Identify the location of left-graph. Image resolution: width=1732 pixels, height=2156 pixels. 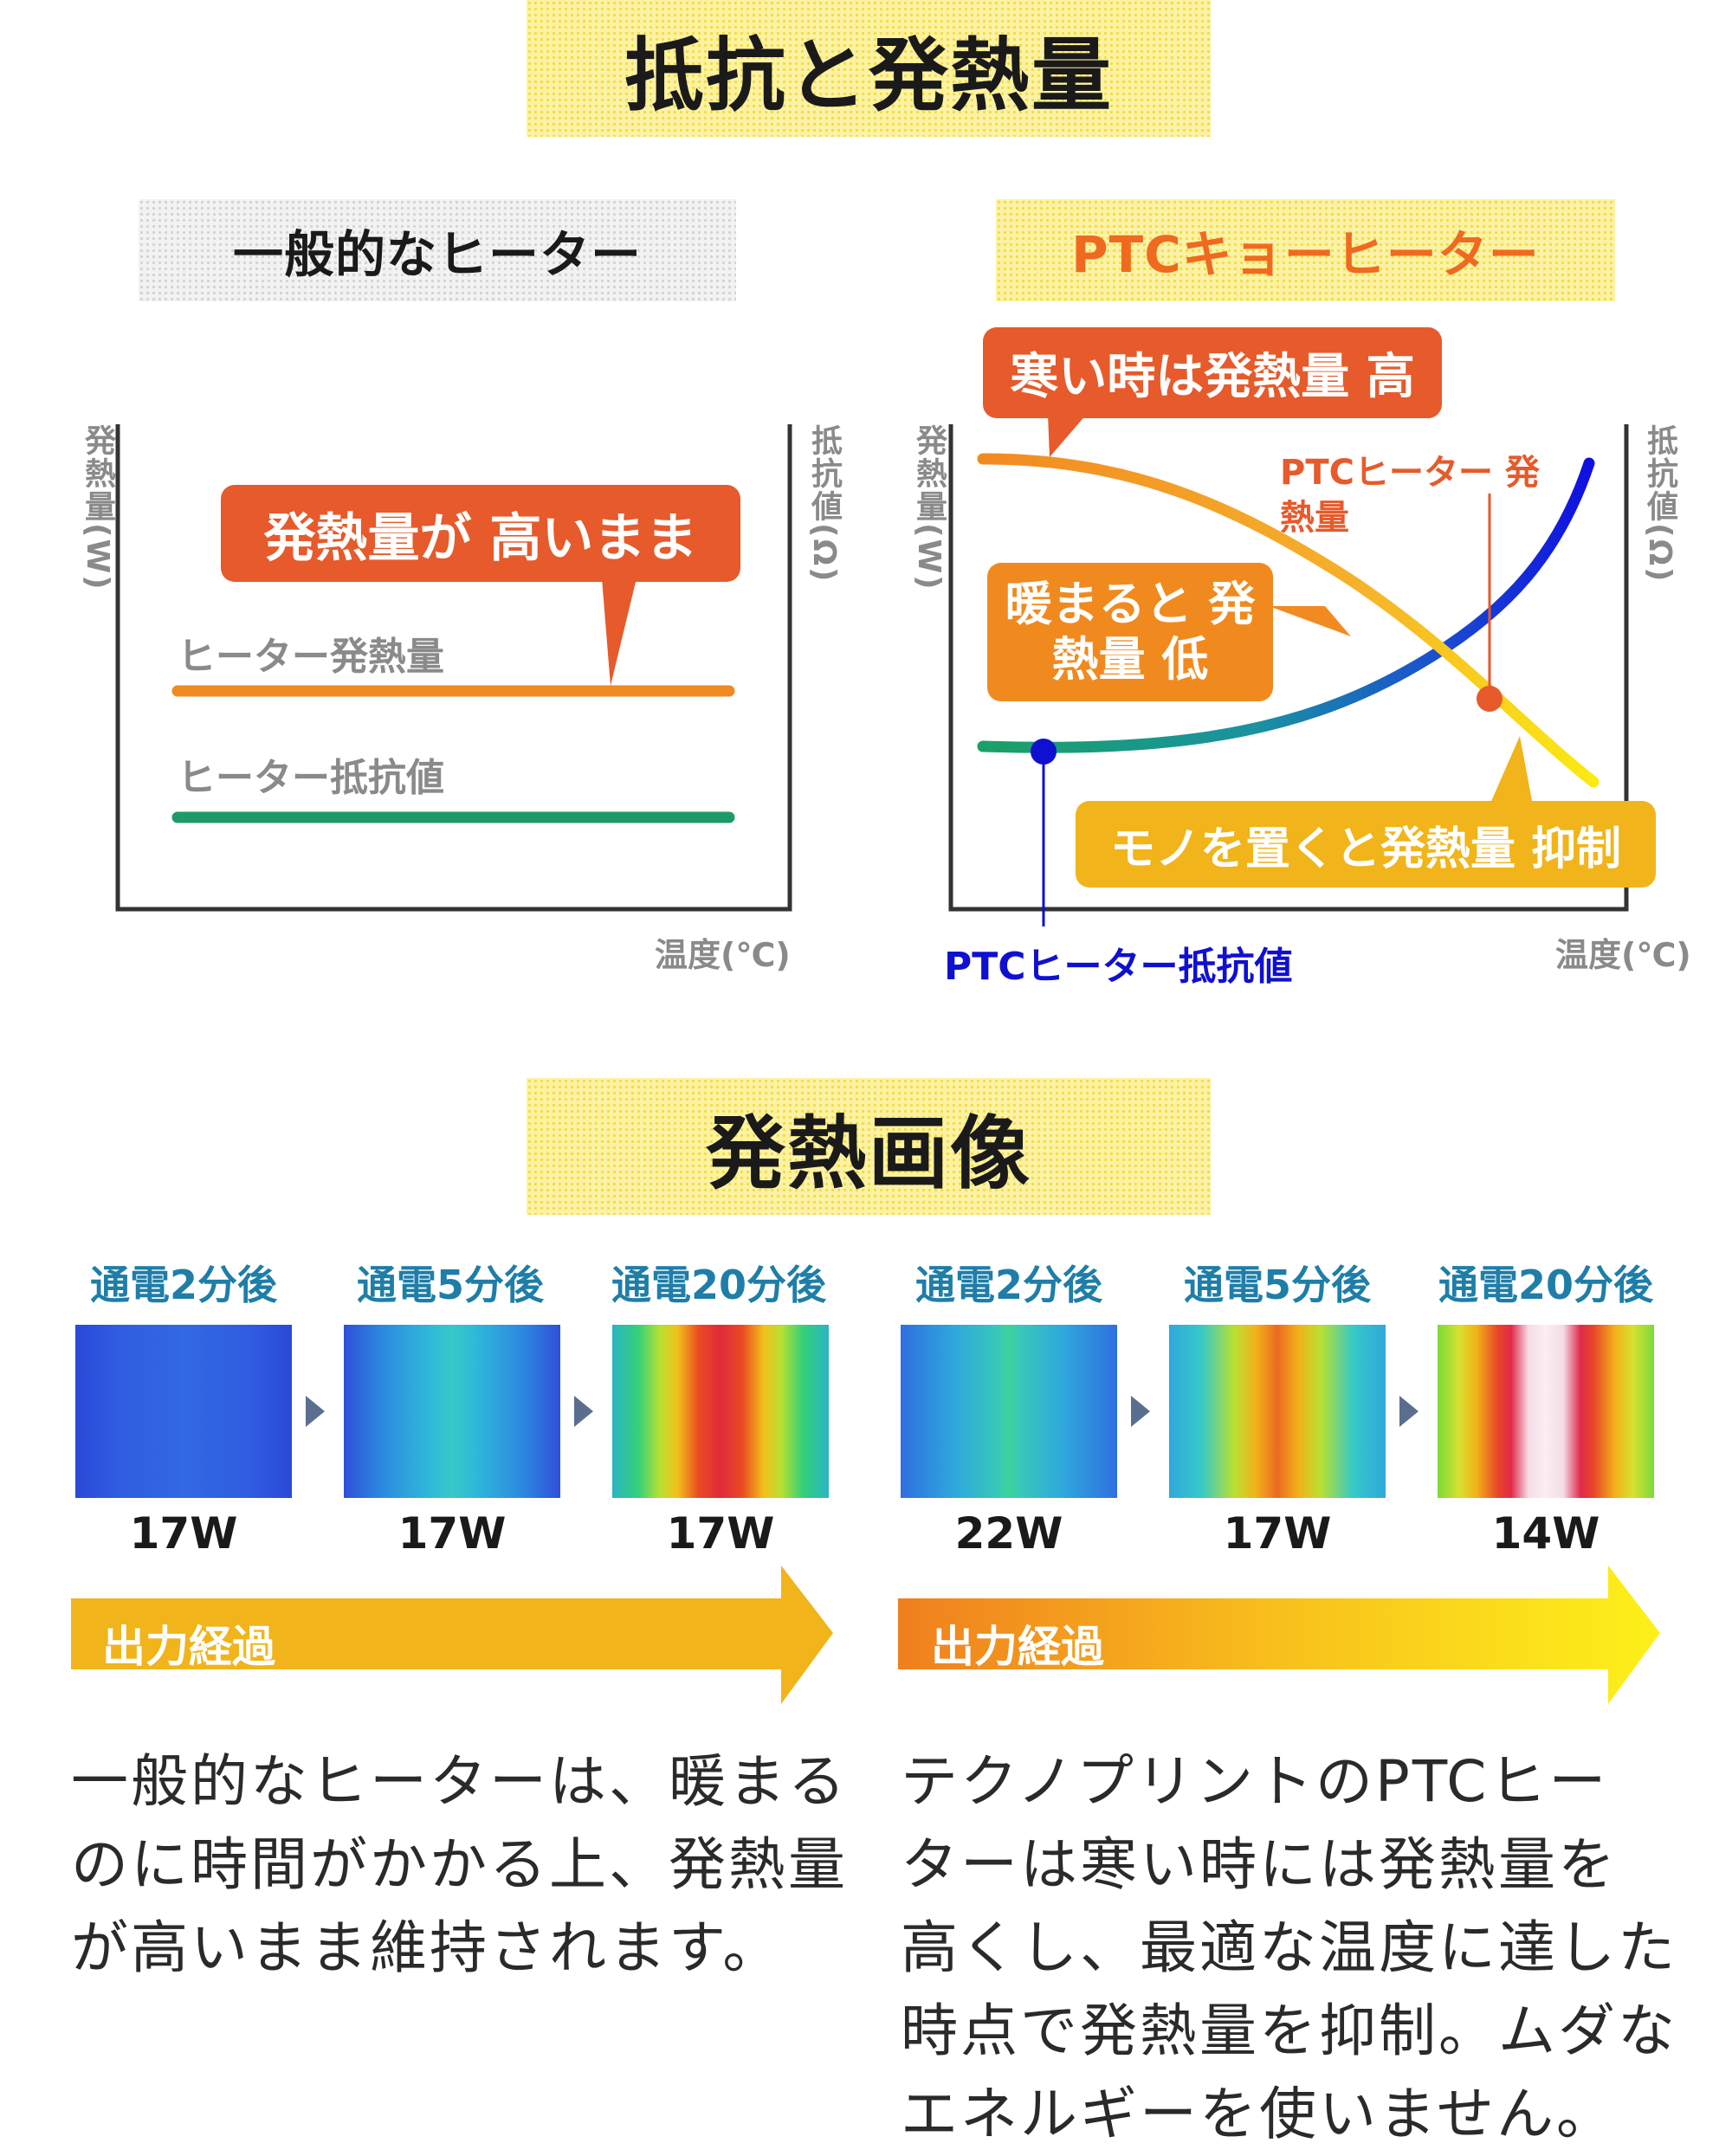
(453, 668).